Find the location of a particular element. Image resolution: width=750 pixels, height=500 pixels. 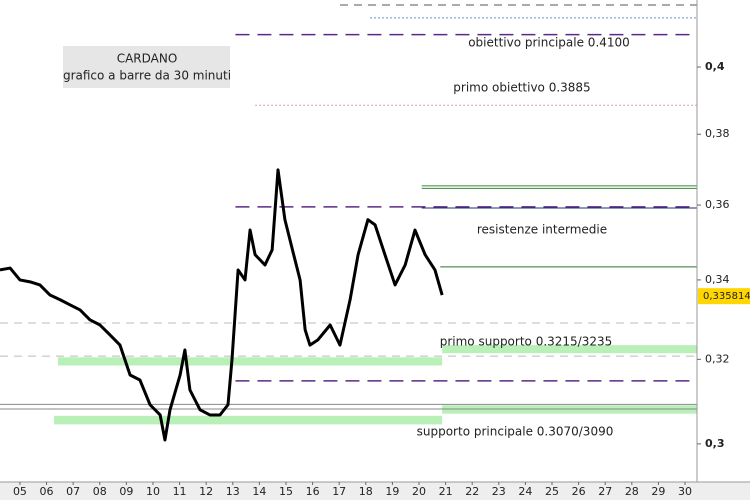

x-tick-label: 18 is located at coordinates (366, 491).